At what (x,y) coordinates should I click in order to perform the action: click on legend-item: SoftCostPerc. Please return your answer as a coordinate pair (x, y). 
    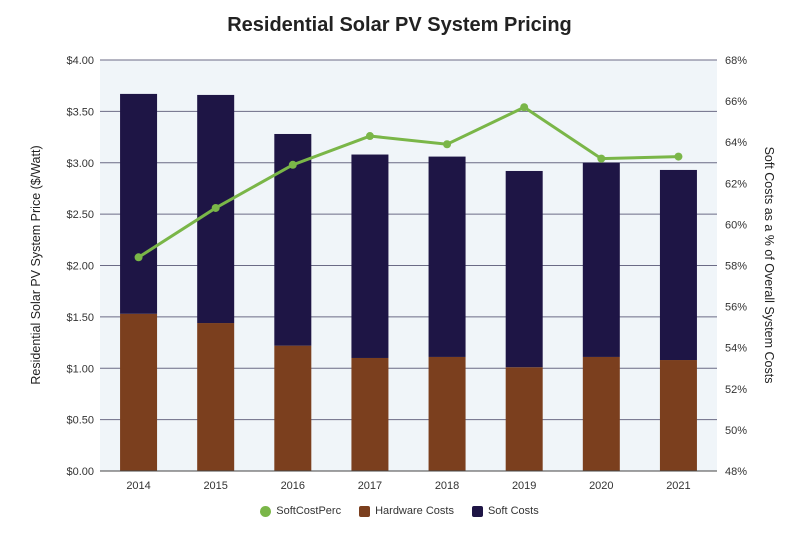
    Looking at the image, I should click on (300, 511).